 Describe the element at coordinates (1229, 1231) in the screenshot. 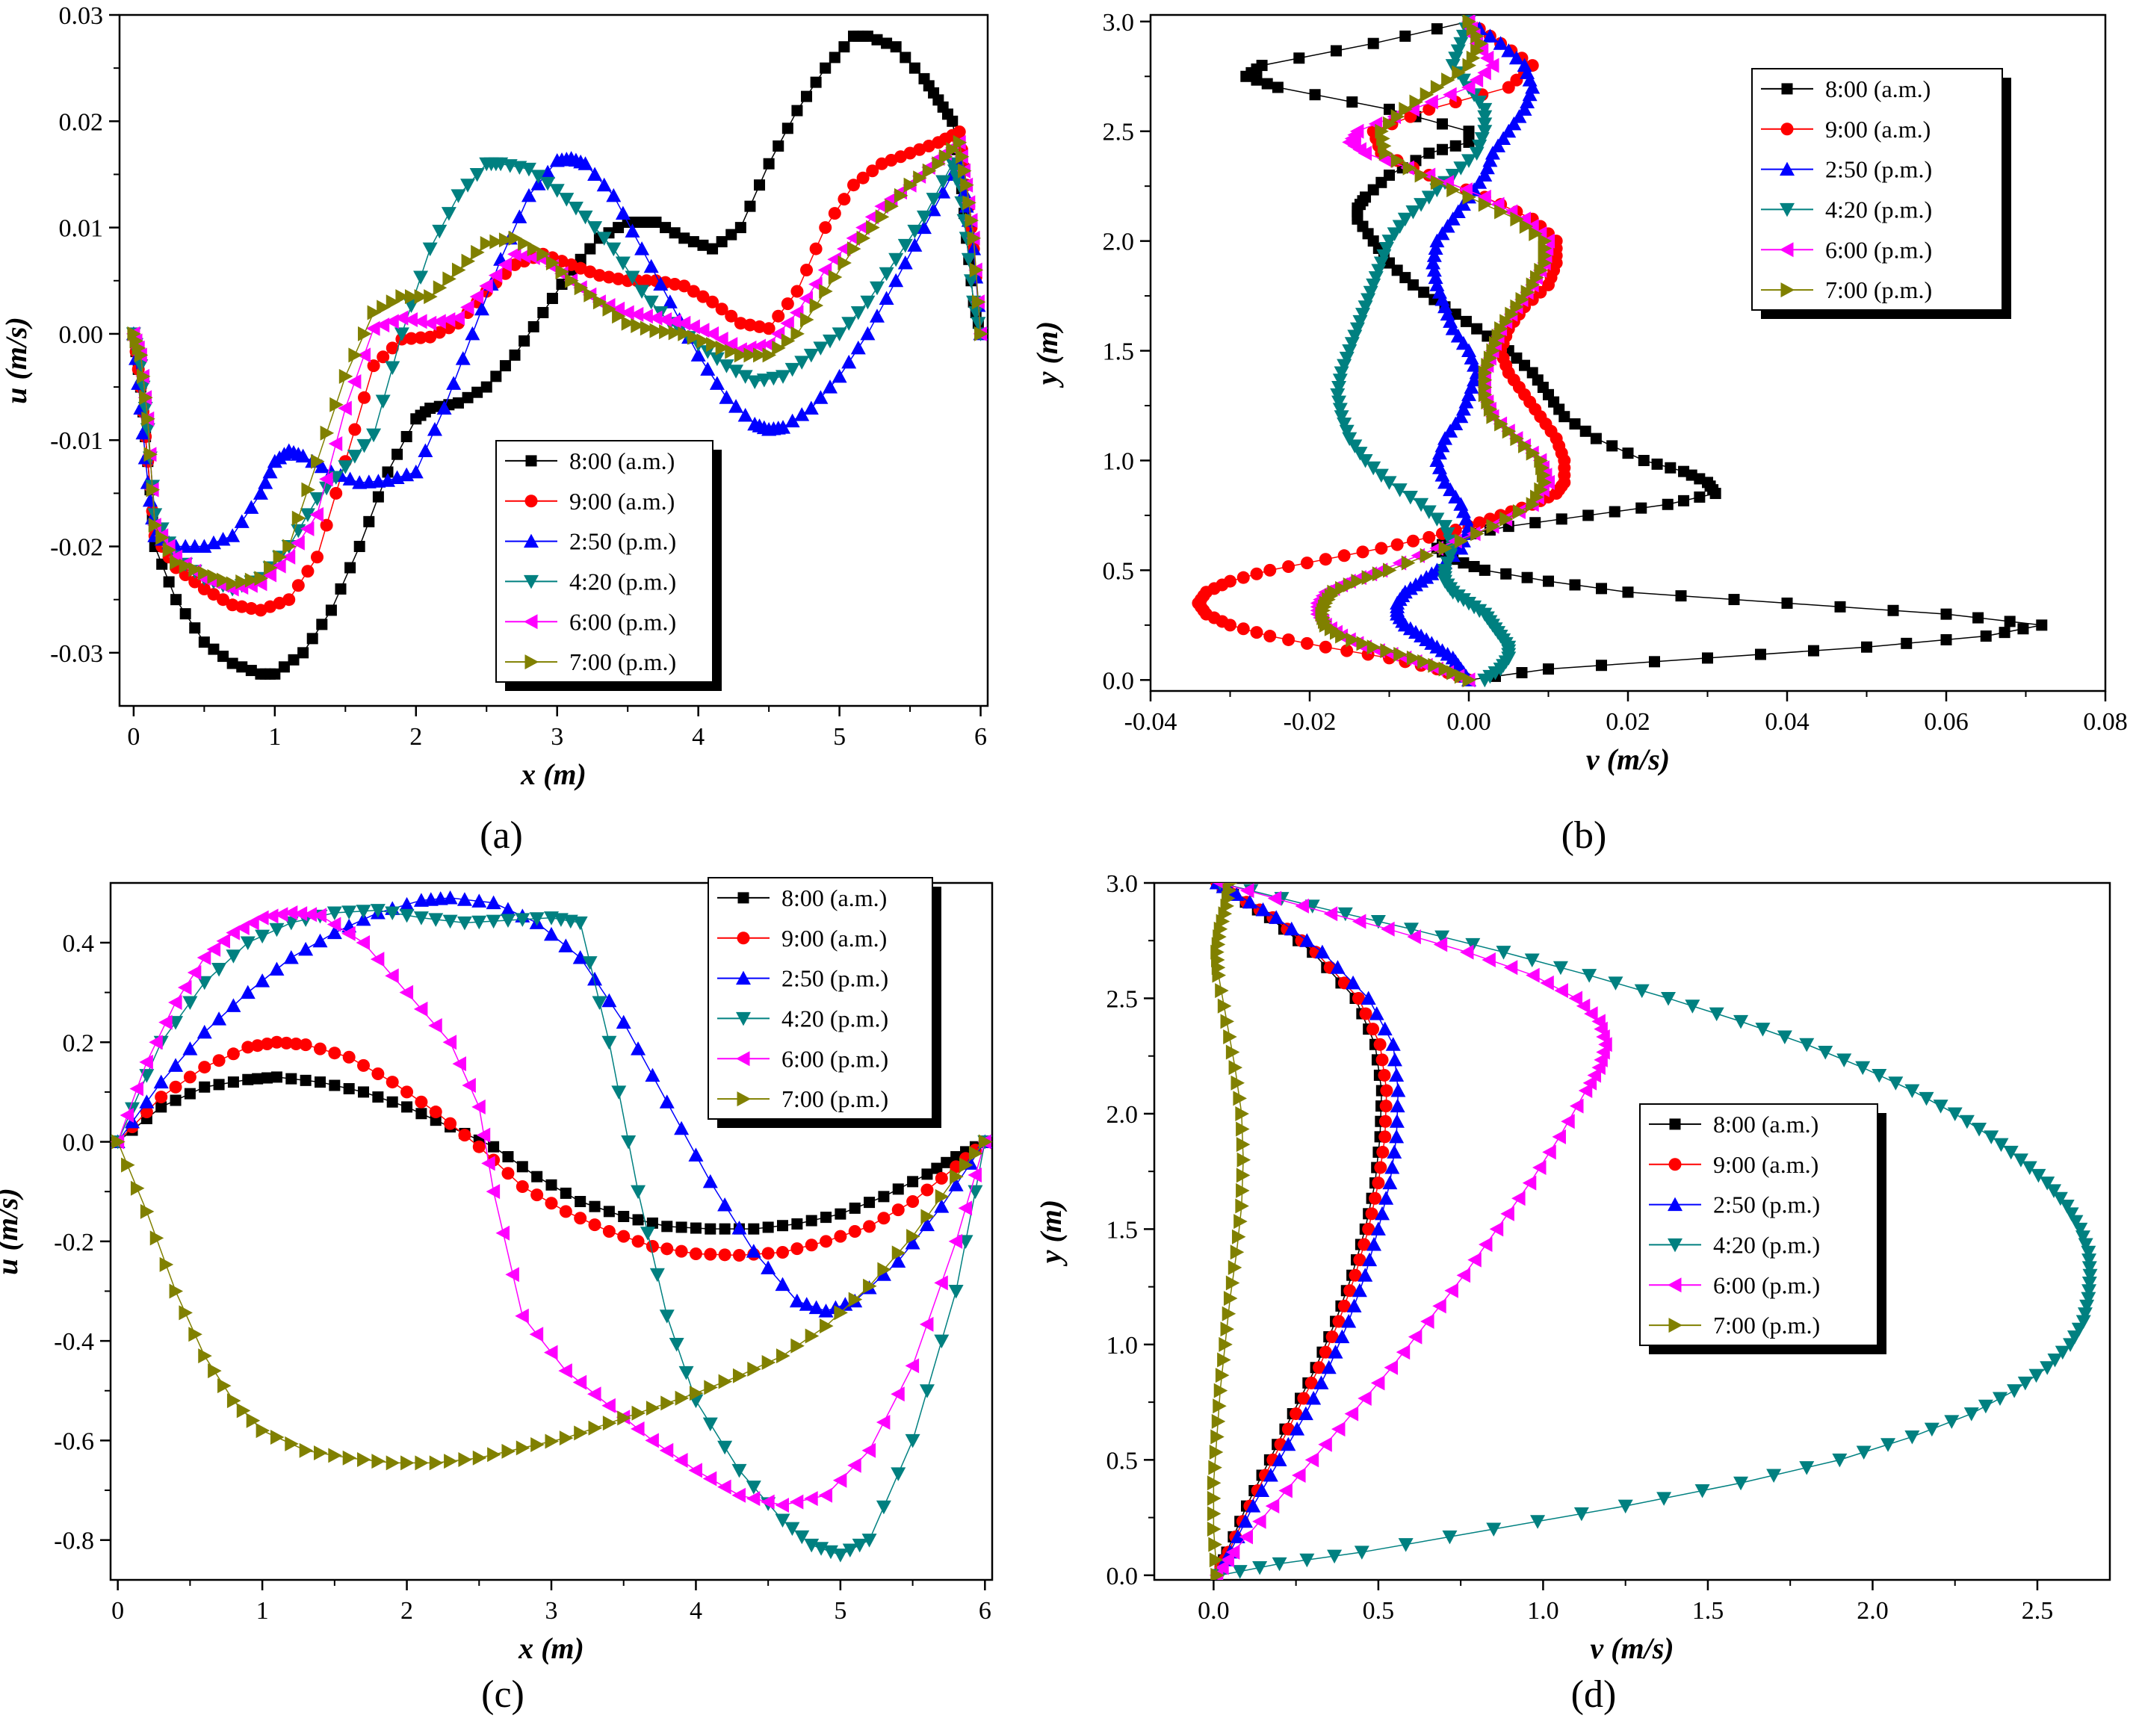

I see `series-700pm` at that location.